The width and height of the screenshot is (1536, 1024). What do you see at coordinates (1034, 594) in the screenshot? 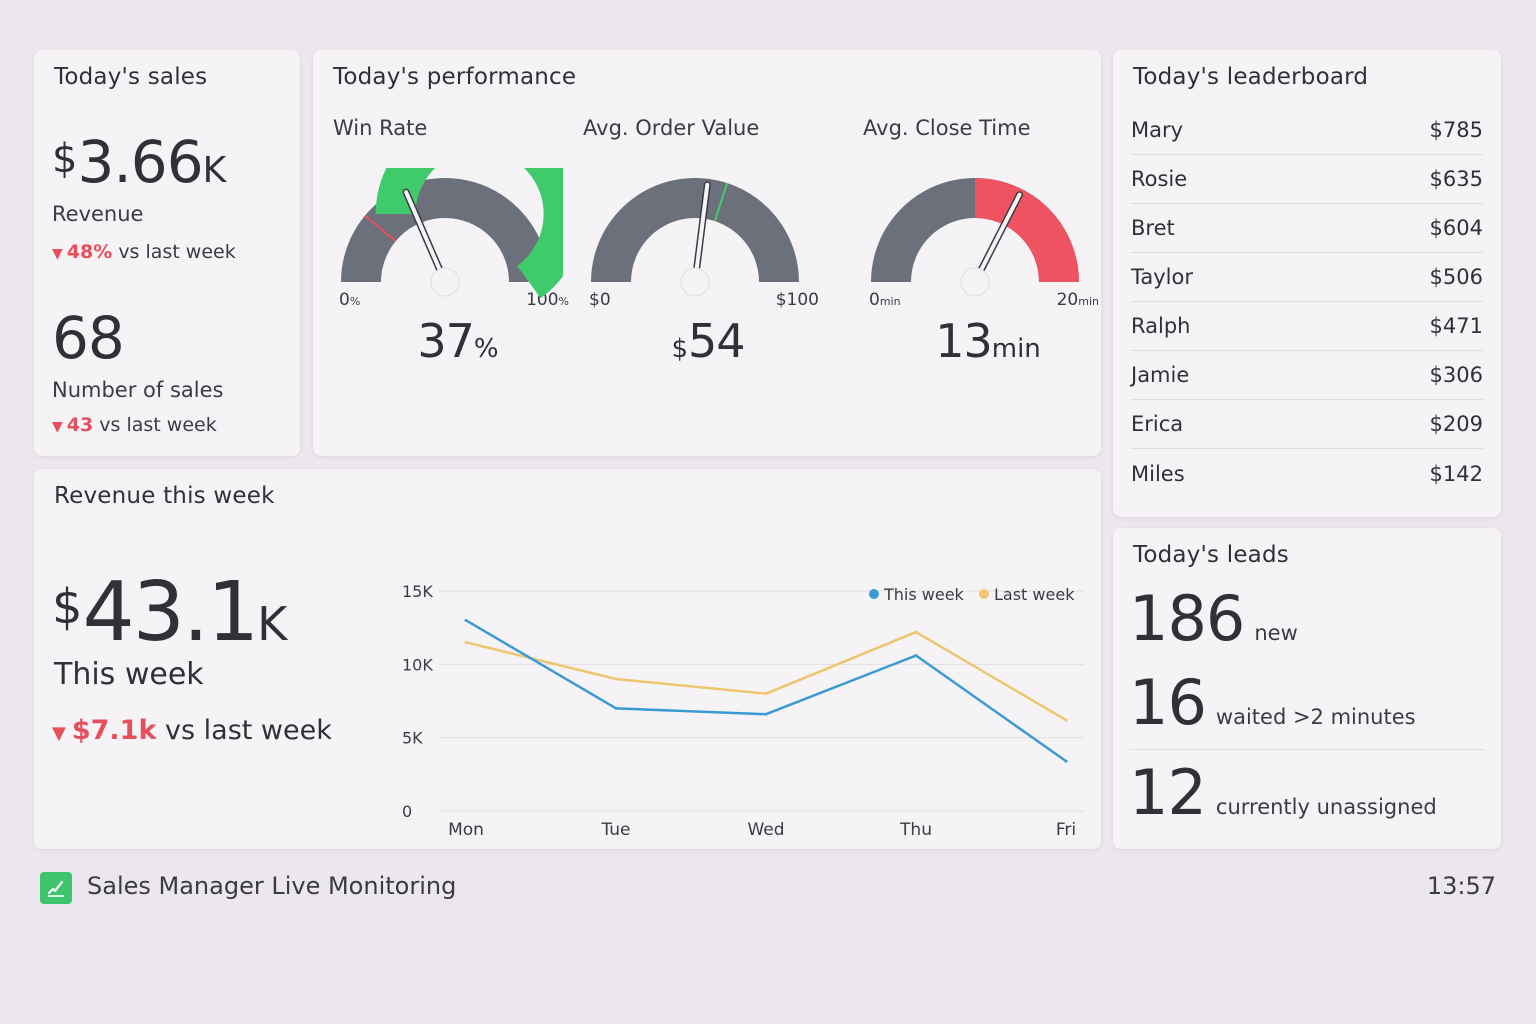
I see `legend-label: Last week` at bounding box center [1034, 594].